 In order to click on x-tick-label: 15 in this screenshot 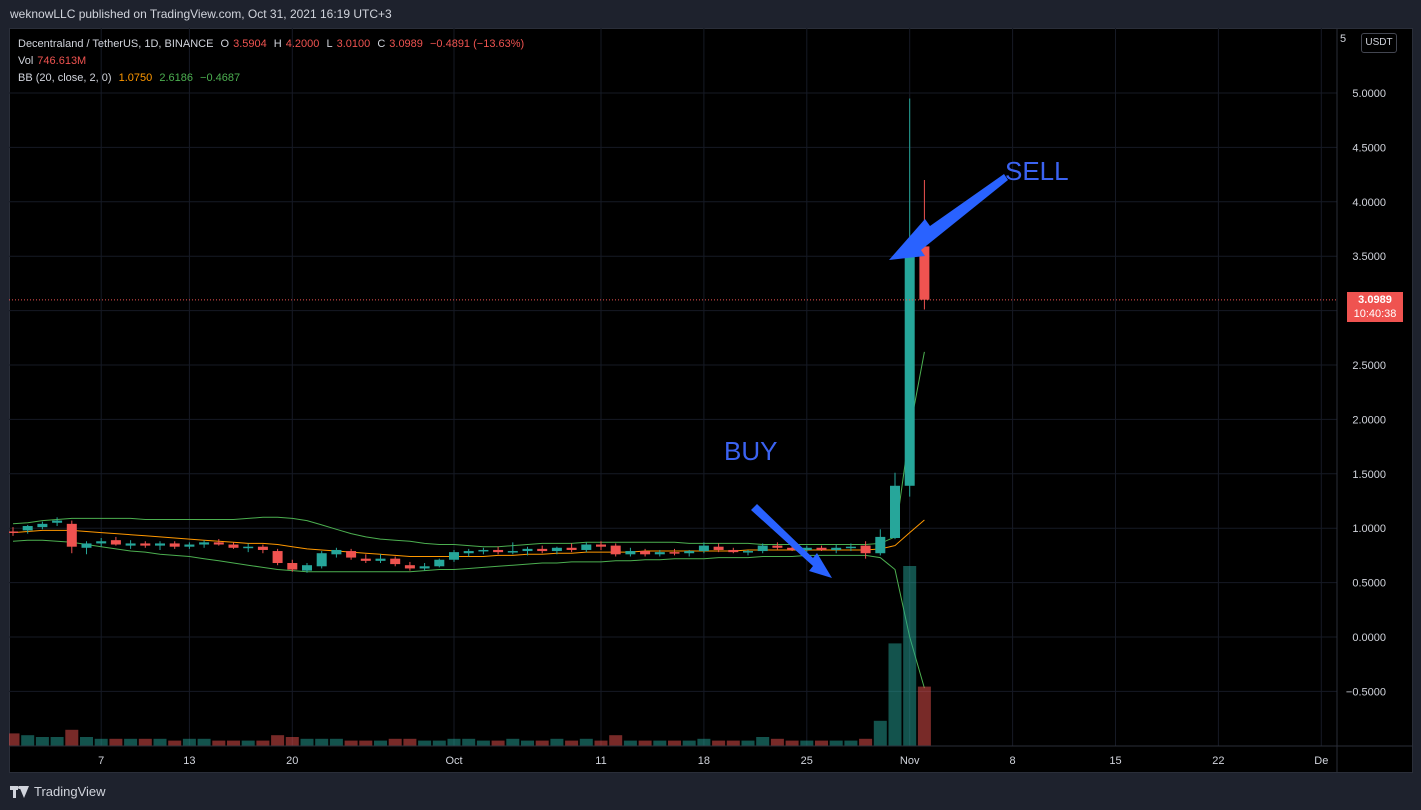, I will do `click(1115, 761)`.